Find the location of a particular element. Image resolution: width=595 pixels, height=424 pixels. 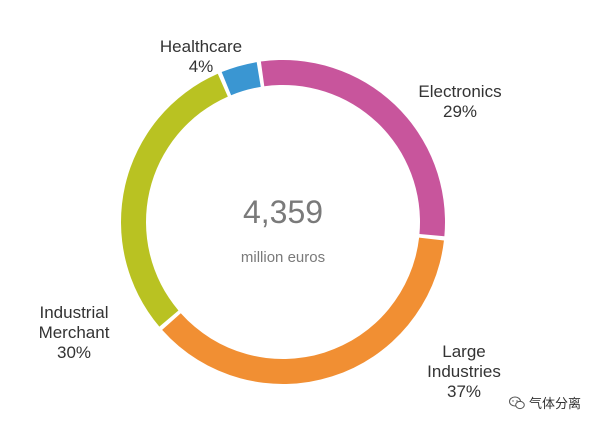

slice-name-label: Merchant is located at coordinates (74, 332).